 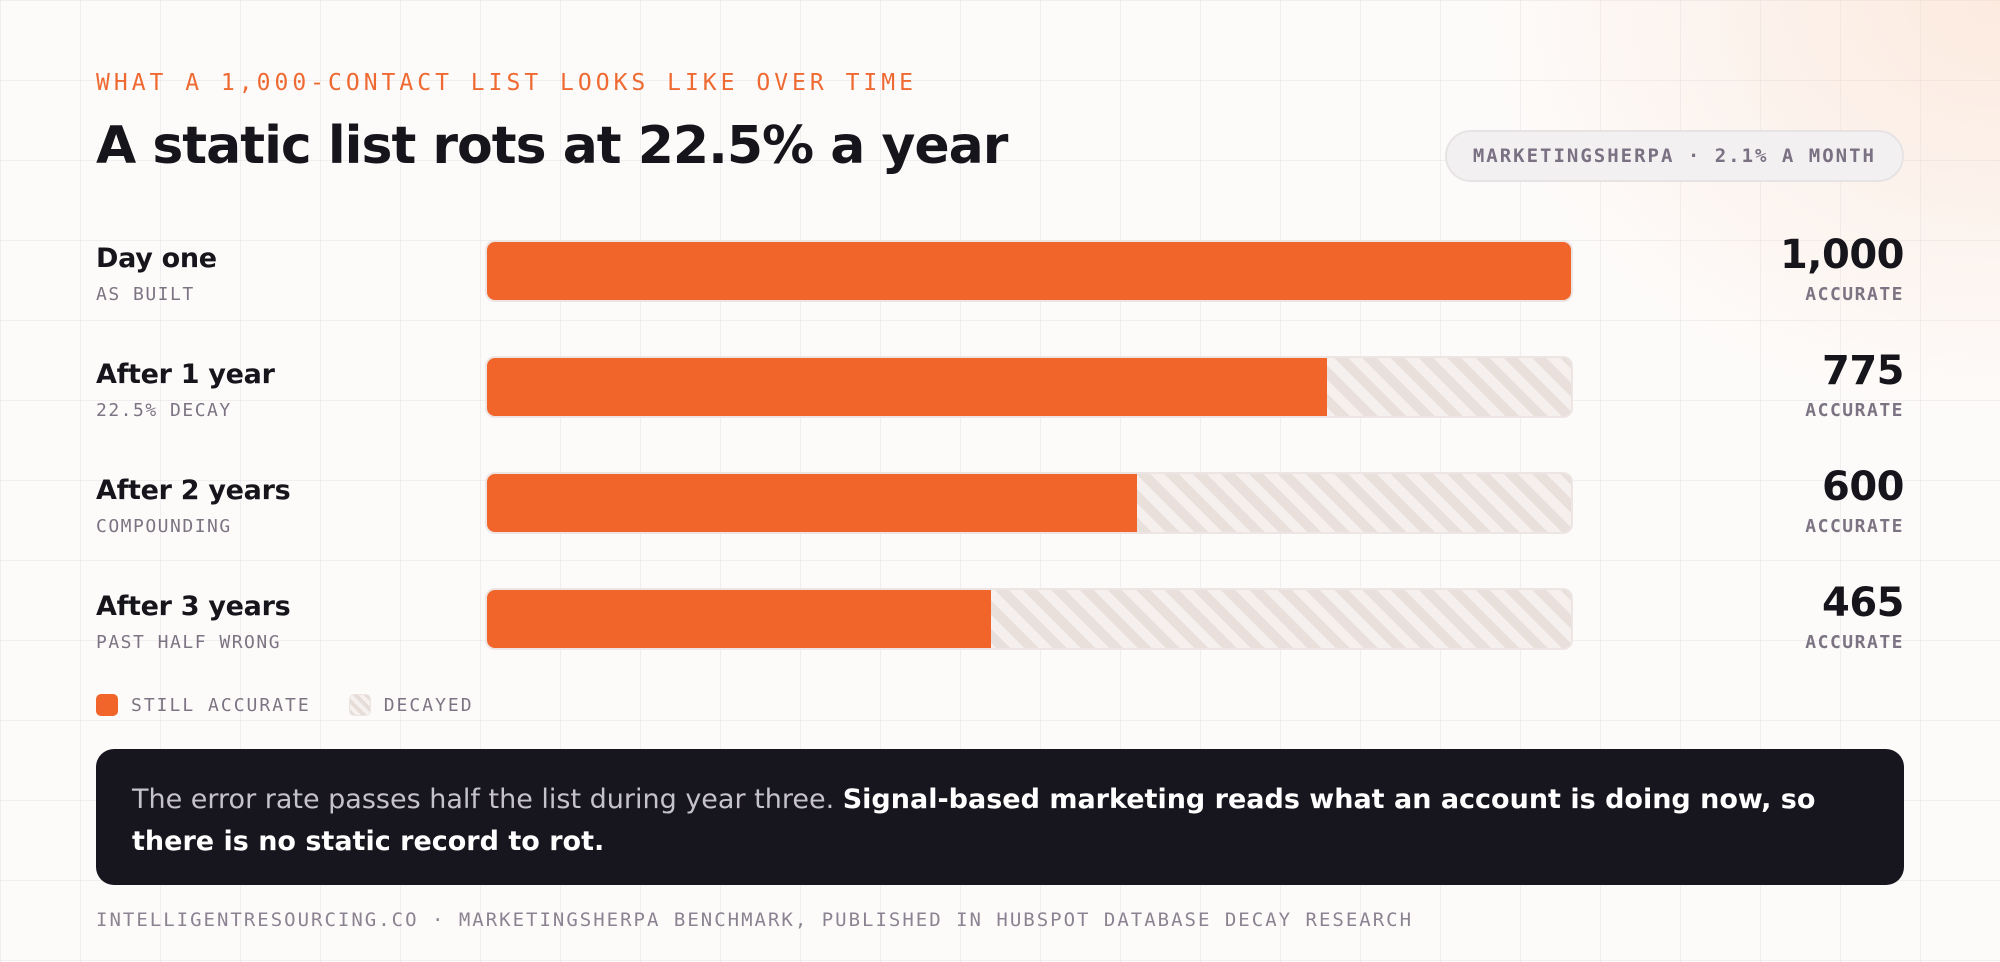 I want to click on row-label: Day one AS BUILT, so click(x=156, y=274).